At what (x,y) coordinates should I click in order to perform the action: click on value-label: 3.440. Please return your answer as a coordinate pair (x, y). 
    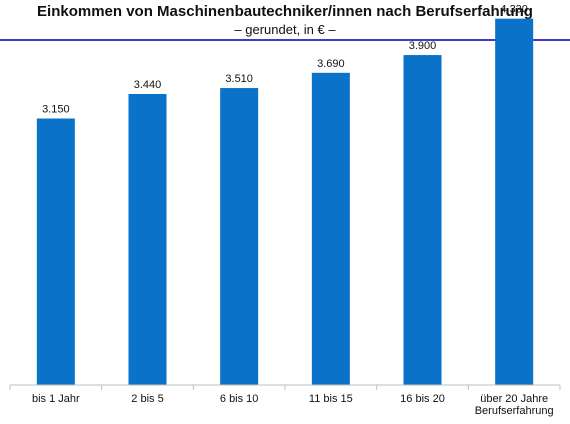
    Looking at the image, I should click on (148, 85).